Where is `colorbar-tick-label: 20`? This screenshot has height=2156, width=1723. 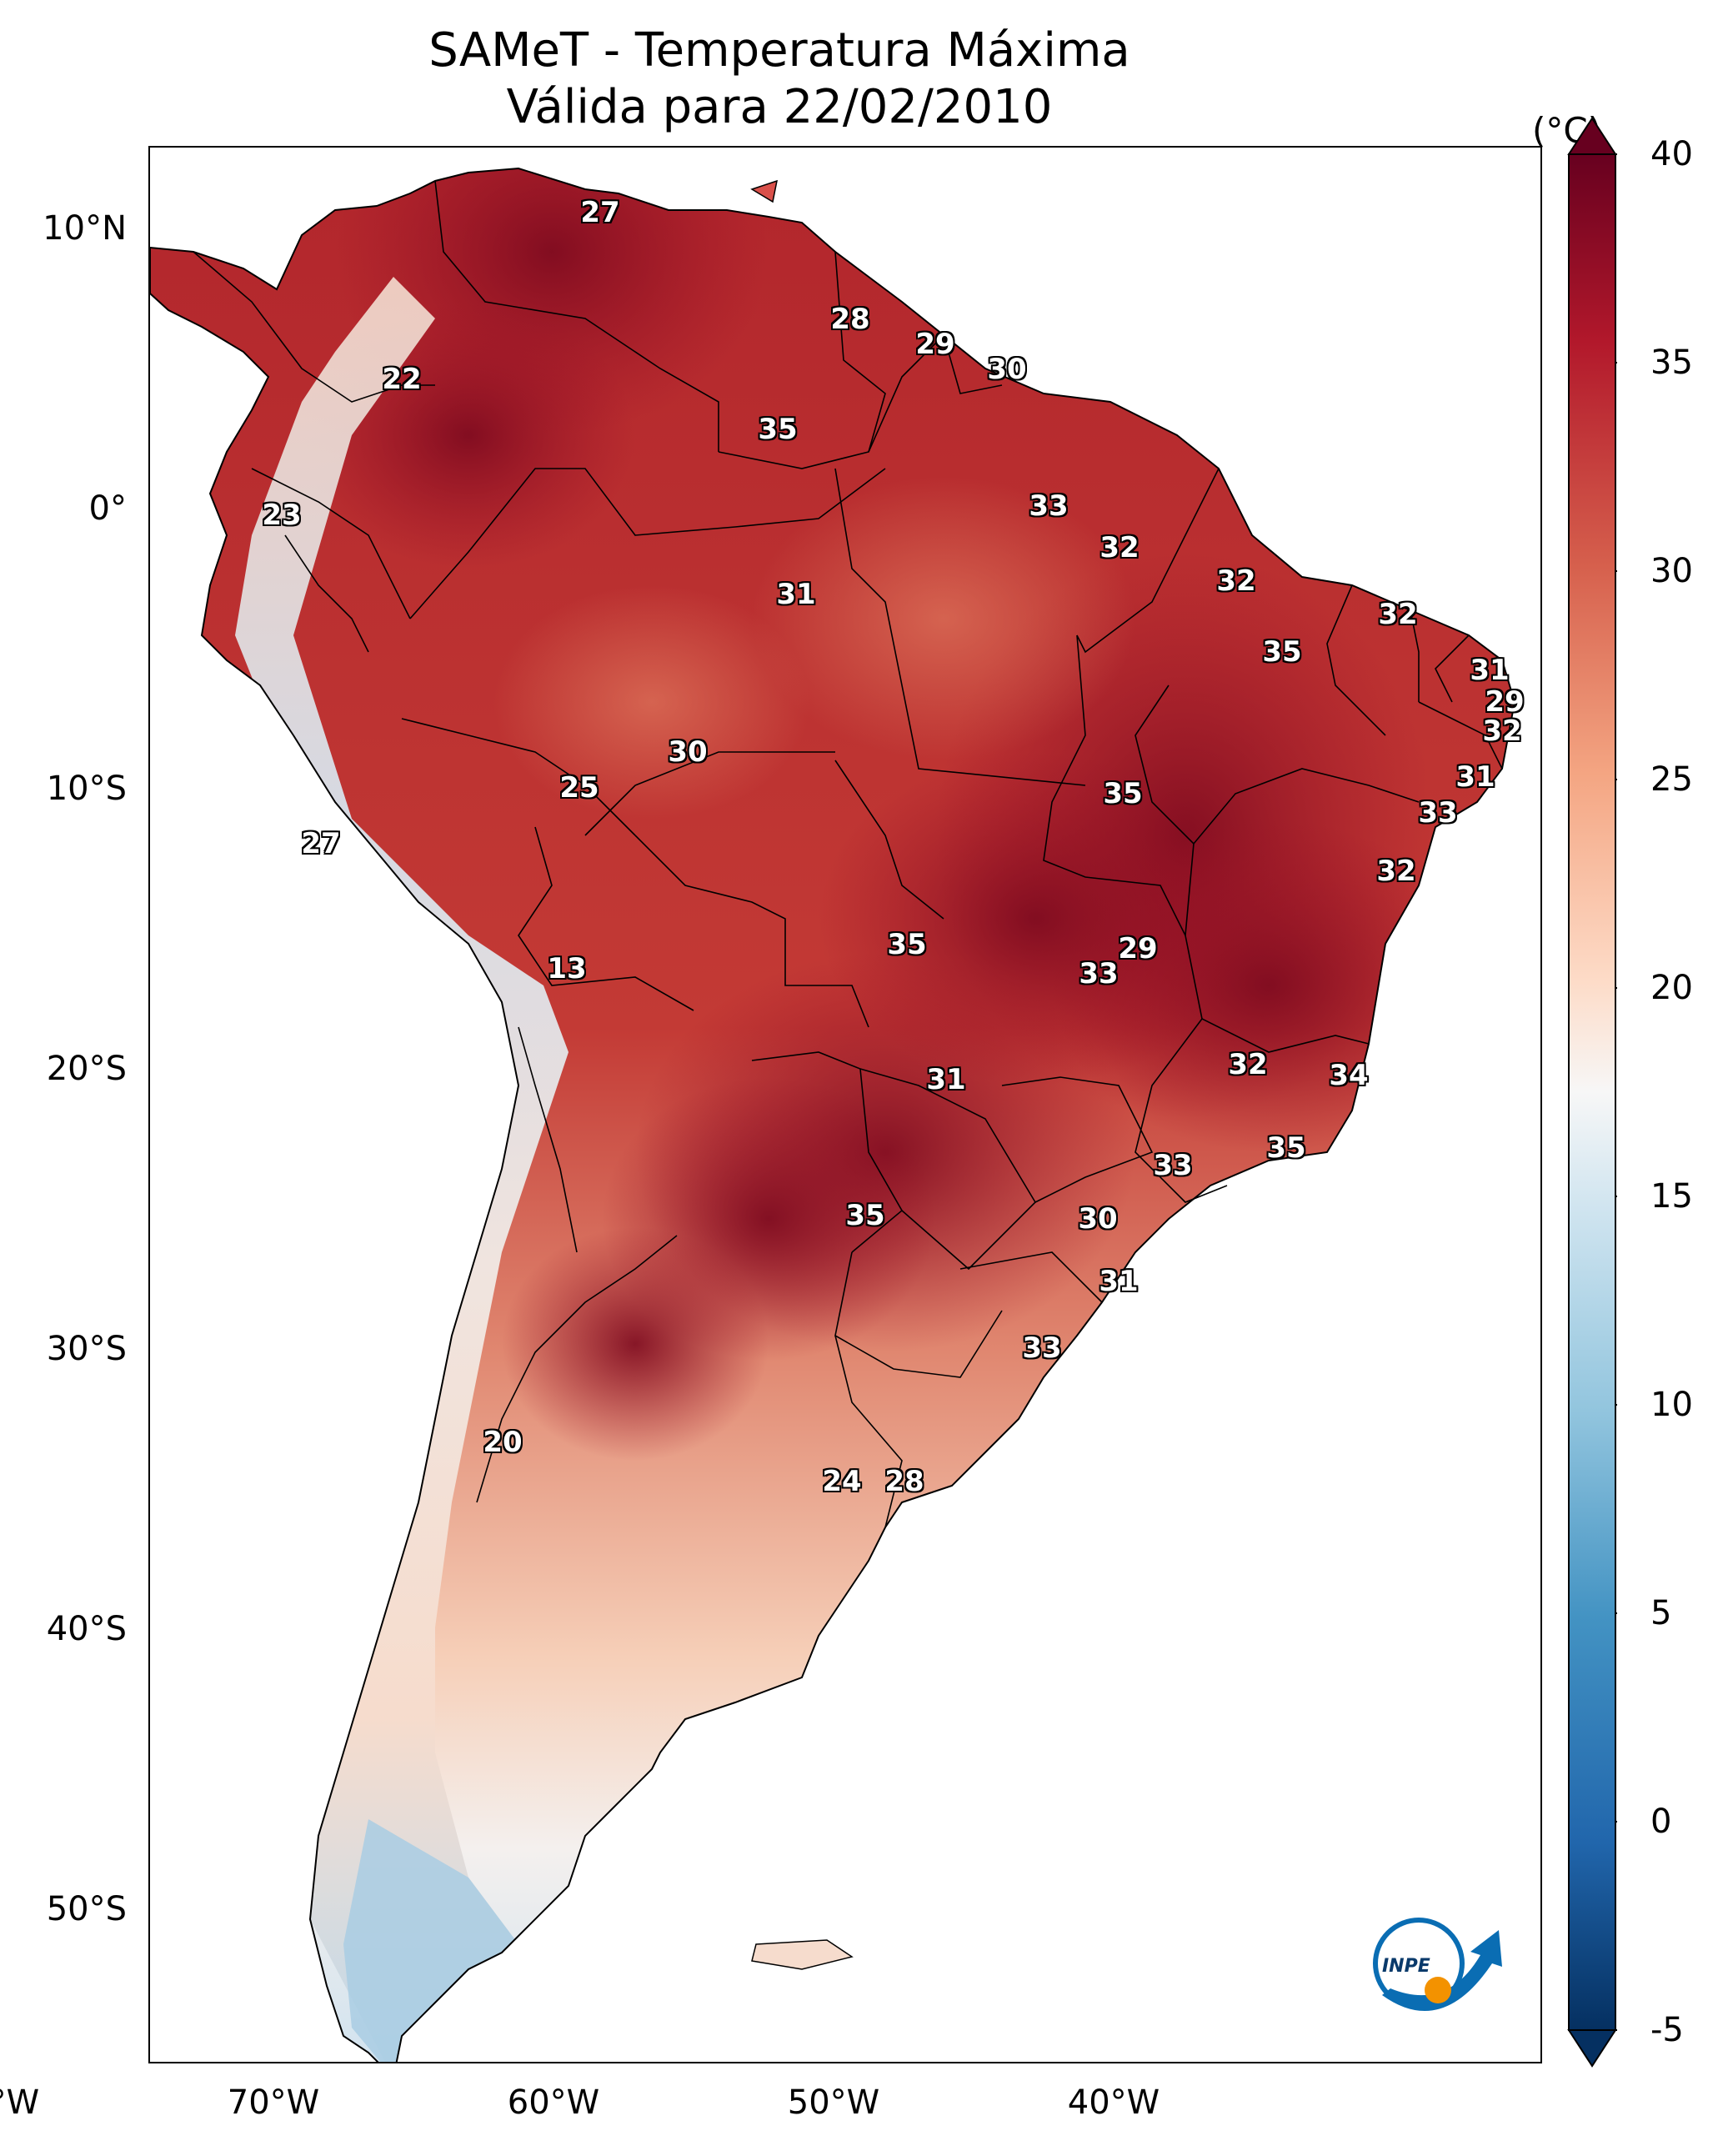
colorbar-tick-label: 20 is located at coordinates (1671, 988).